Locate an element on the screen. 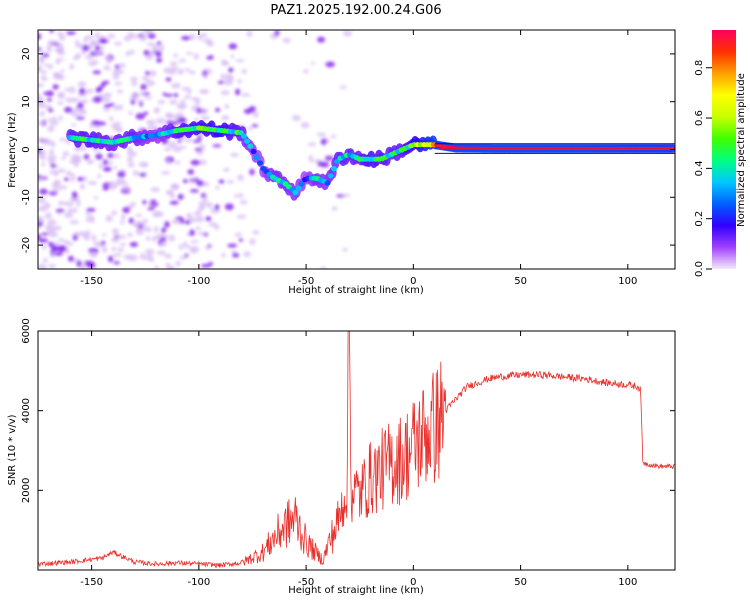  colorbar-tick-label: 0.0 is located at coordinates (699, 269).